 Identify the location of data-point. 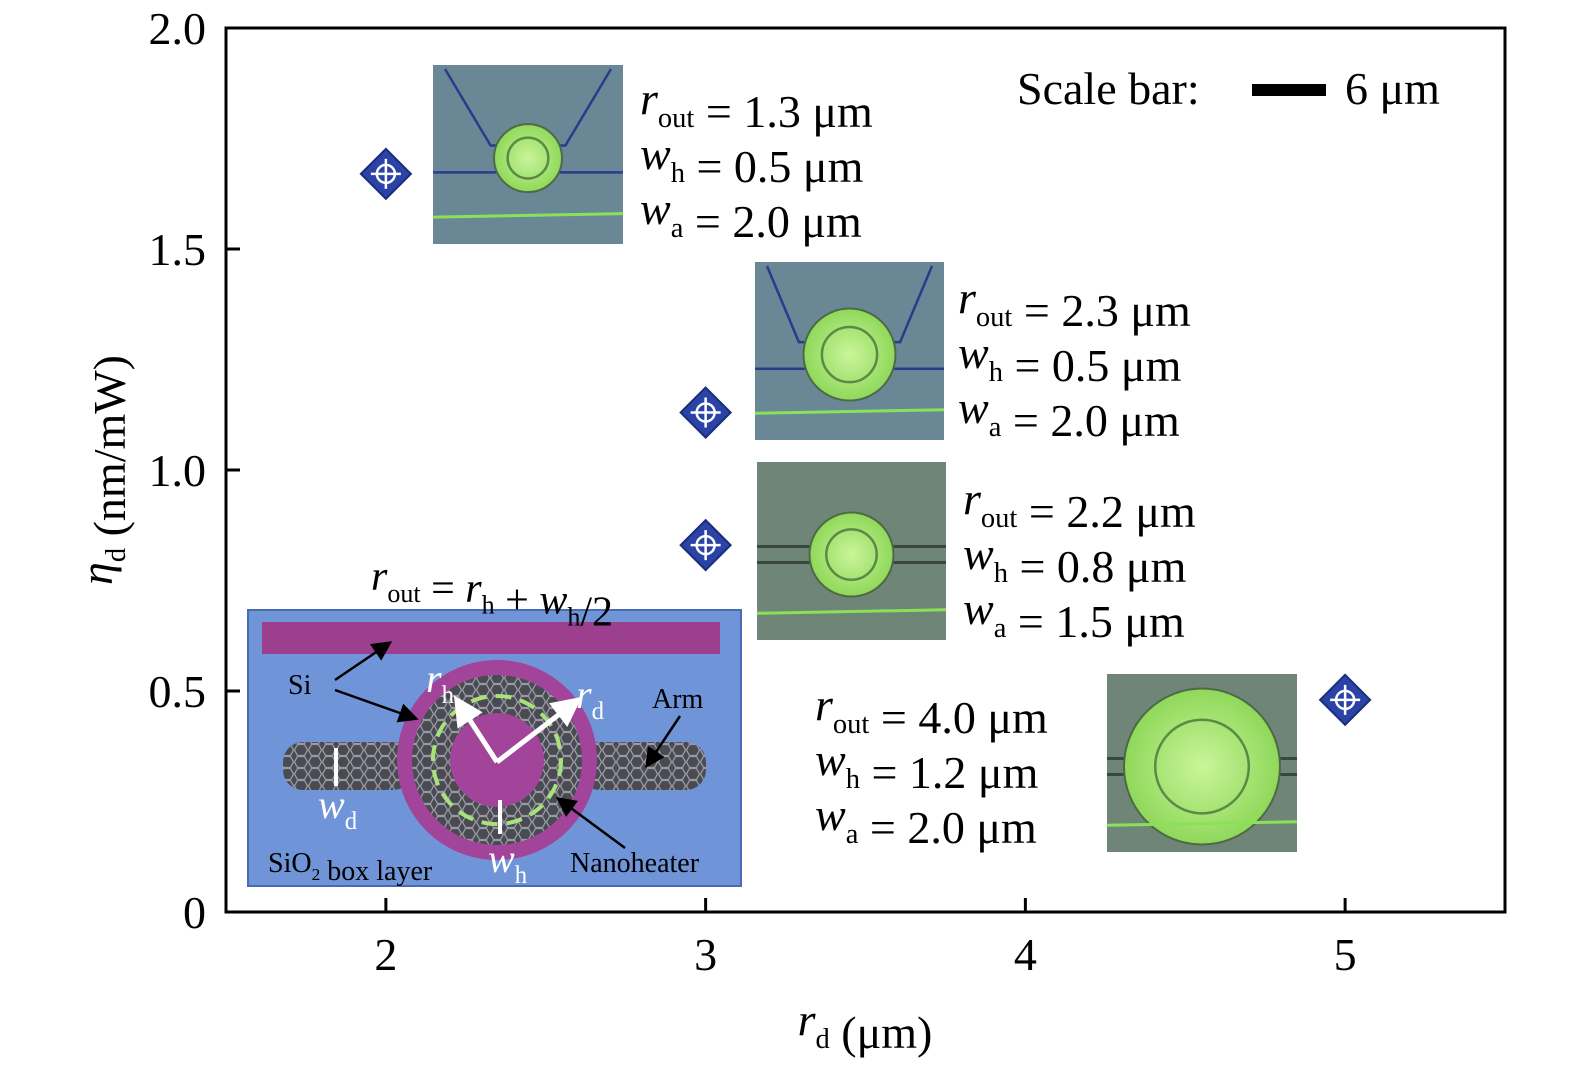
(1345, 700).